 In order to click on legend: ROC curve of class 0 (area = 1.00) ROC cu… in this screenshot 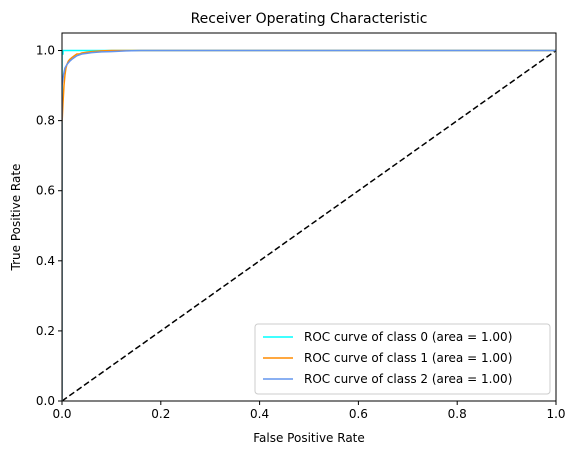, I will do `click(402, 359)`.